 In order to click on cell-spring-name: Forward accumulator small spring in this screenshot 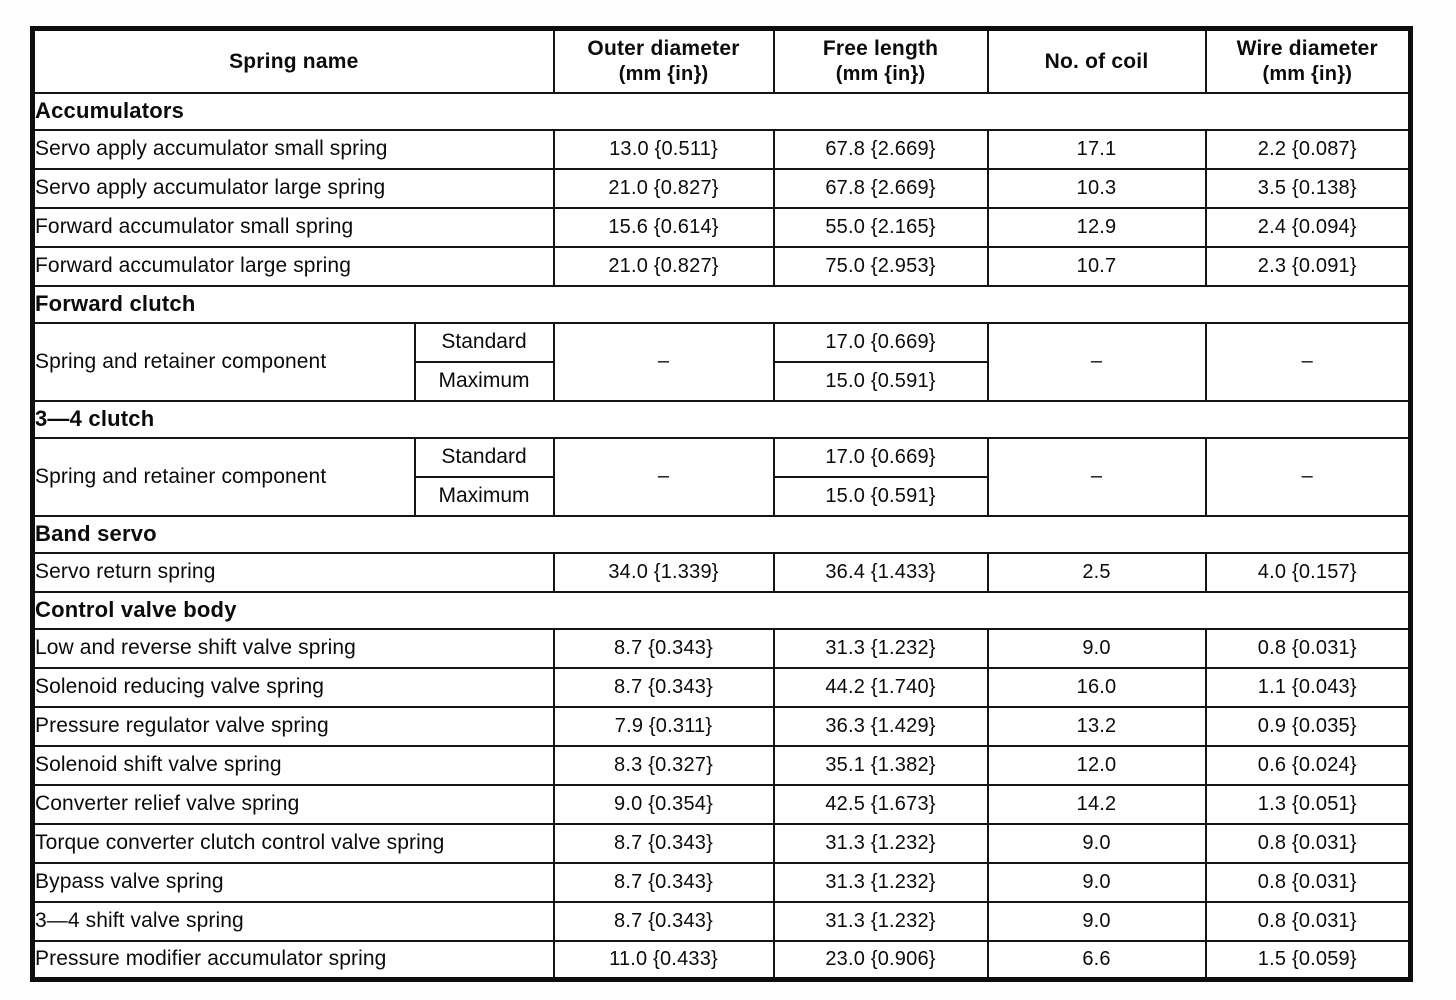, I will do `click(293, 227)`.